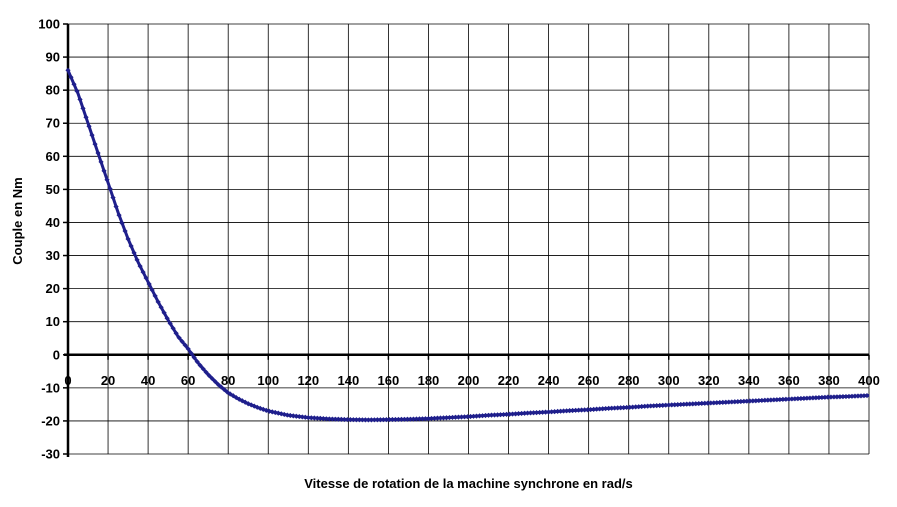  What do you see at coordinates (108, 380) in the screenshot?
I see `x-tick-label: 20` at bounding box center [108, 380].